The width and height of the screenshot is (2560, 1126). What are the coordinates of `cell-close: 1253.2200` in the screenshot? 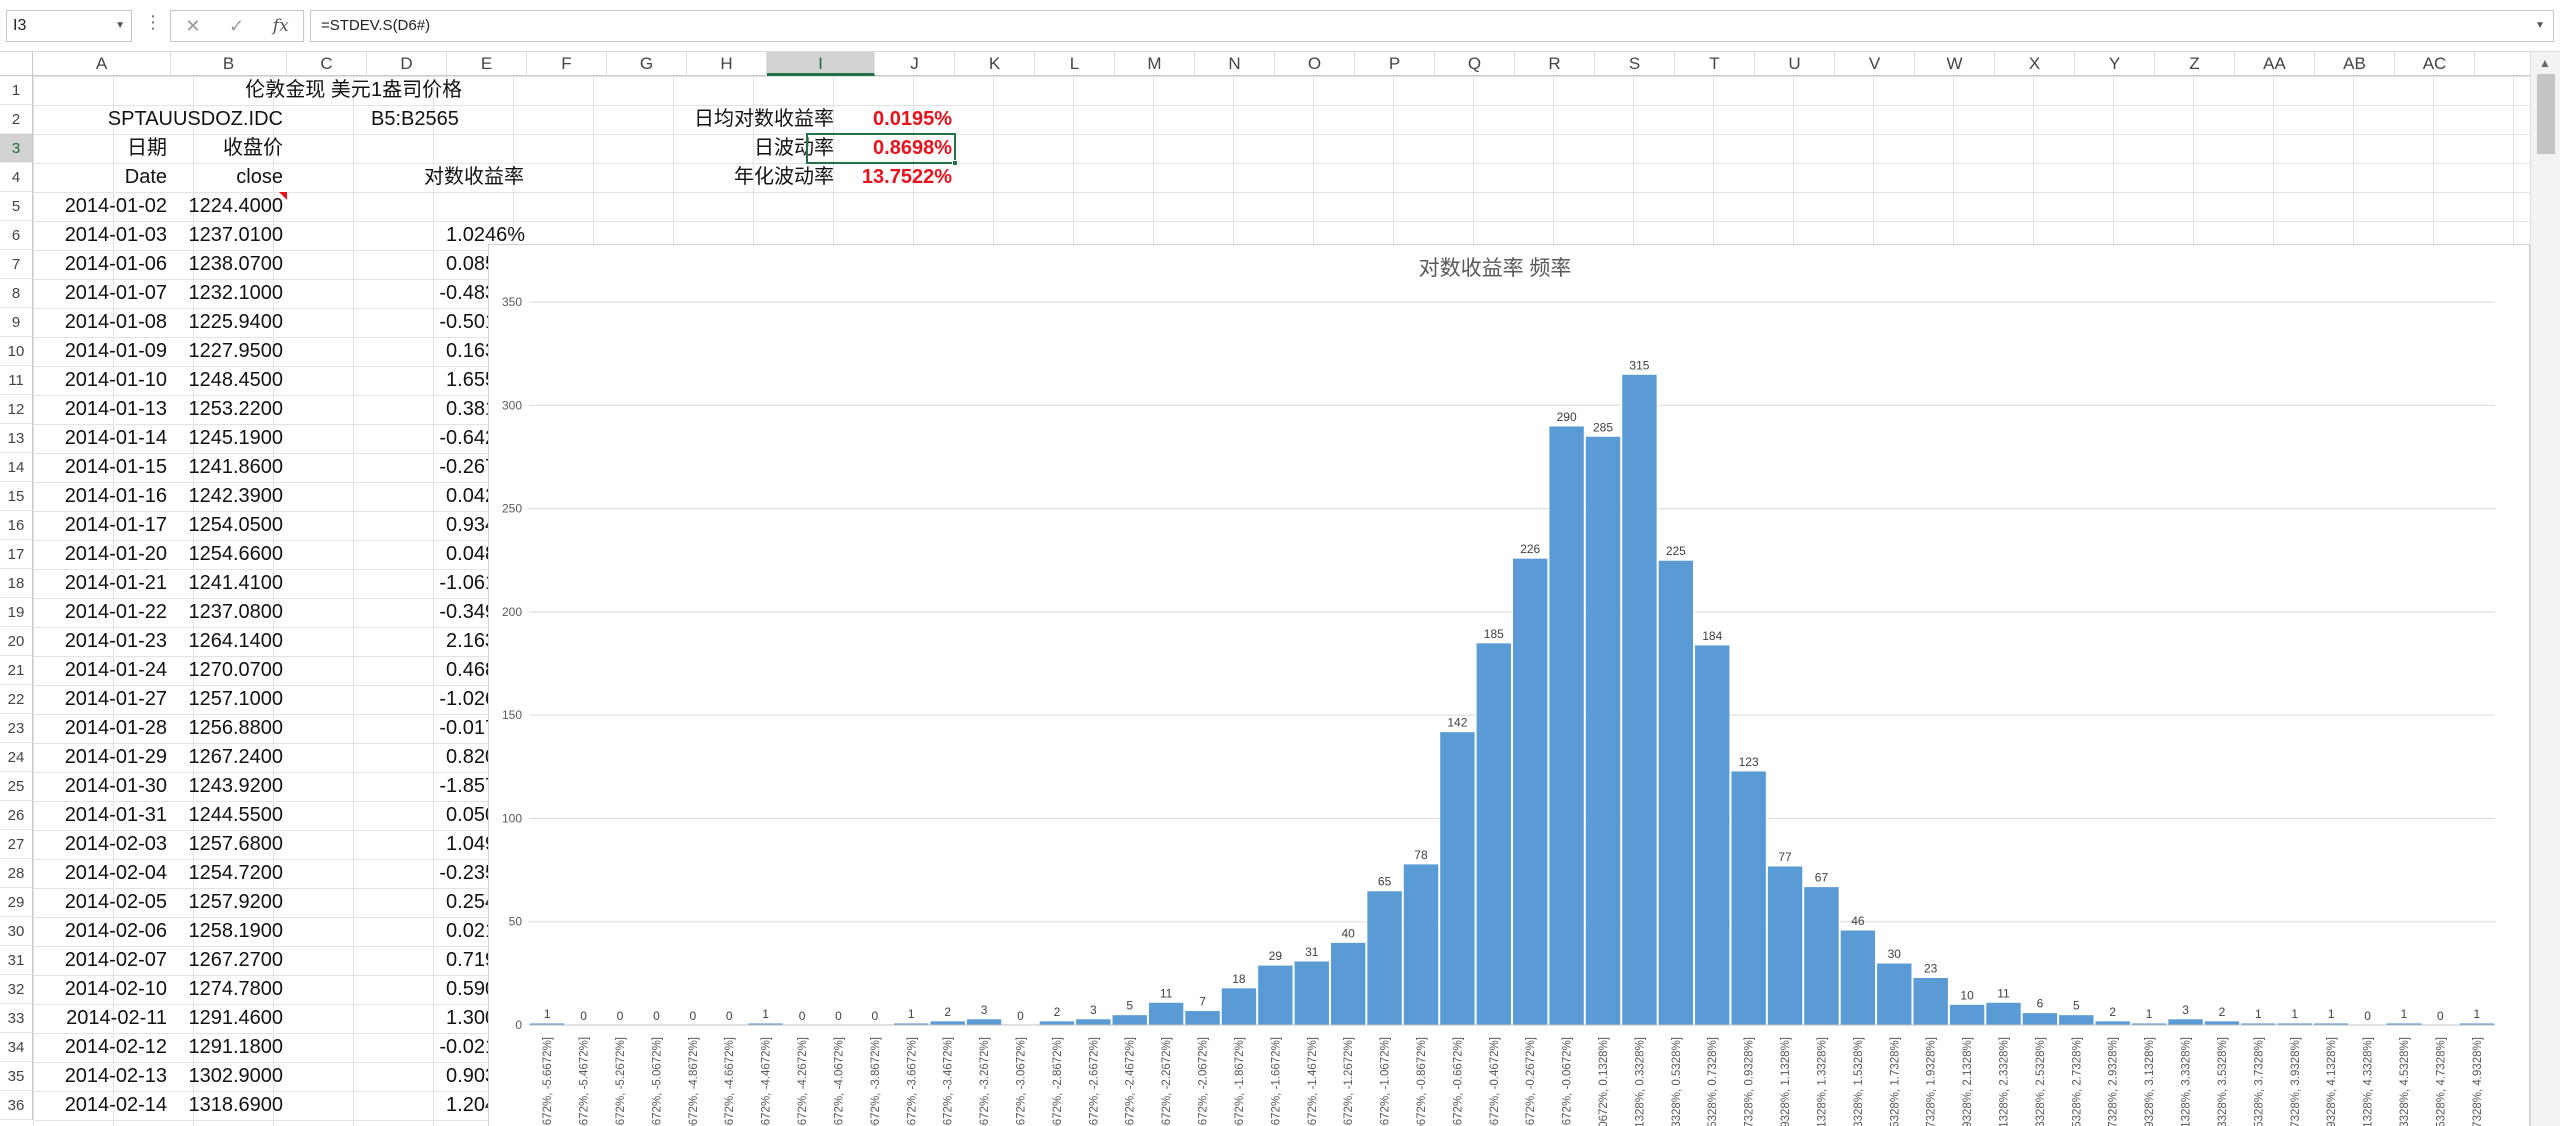 It's located at (235, 409).